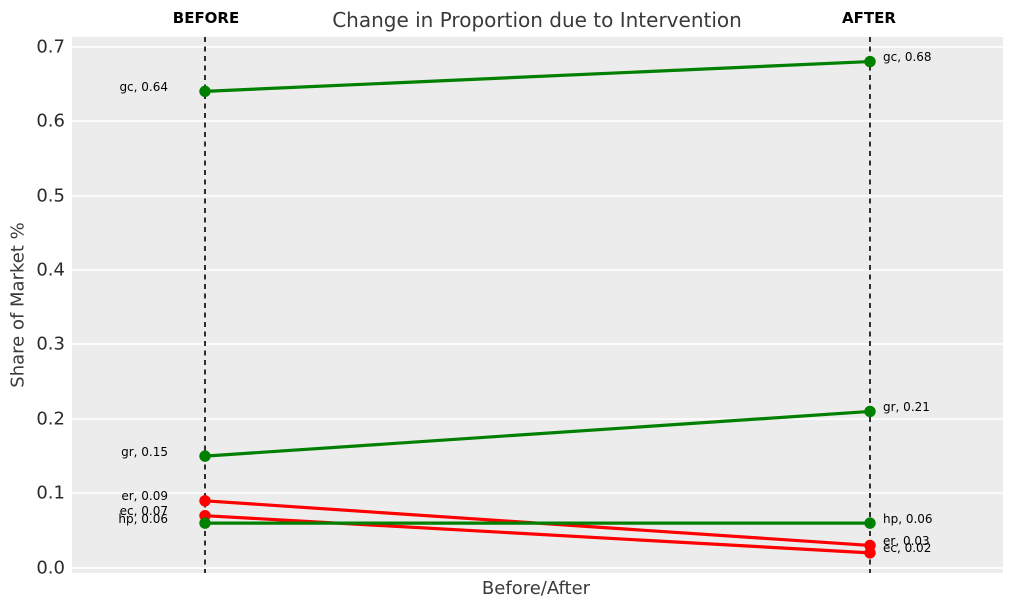 This screenshot has width=1011, height=611. I want to click on y-tick-label: 0.2, so click(50, 419).